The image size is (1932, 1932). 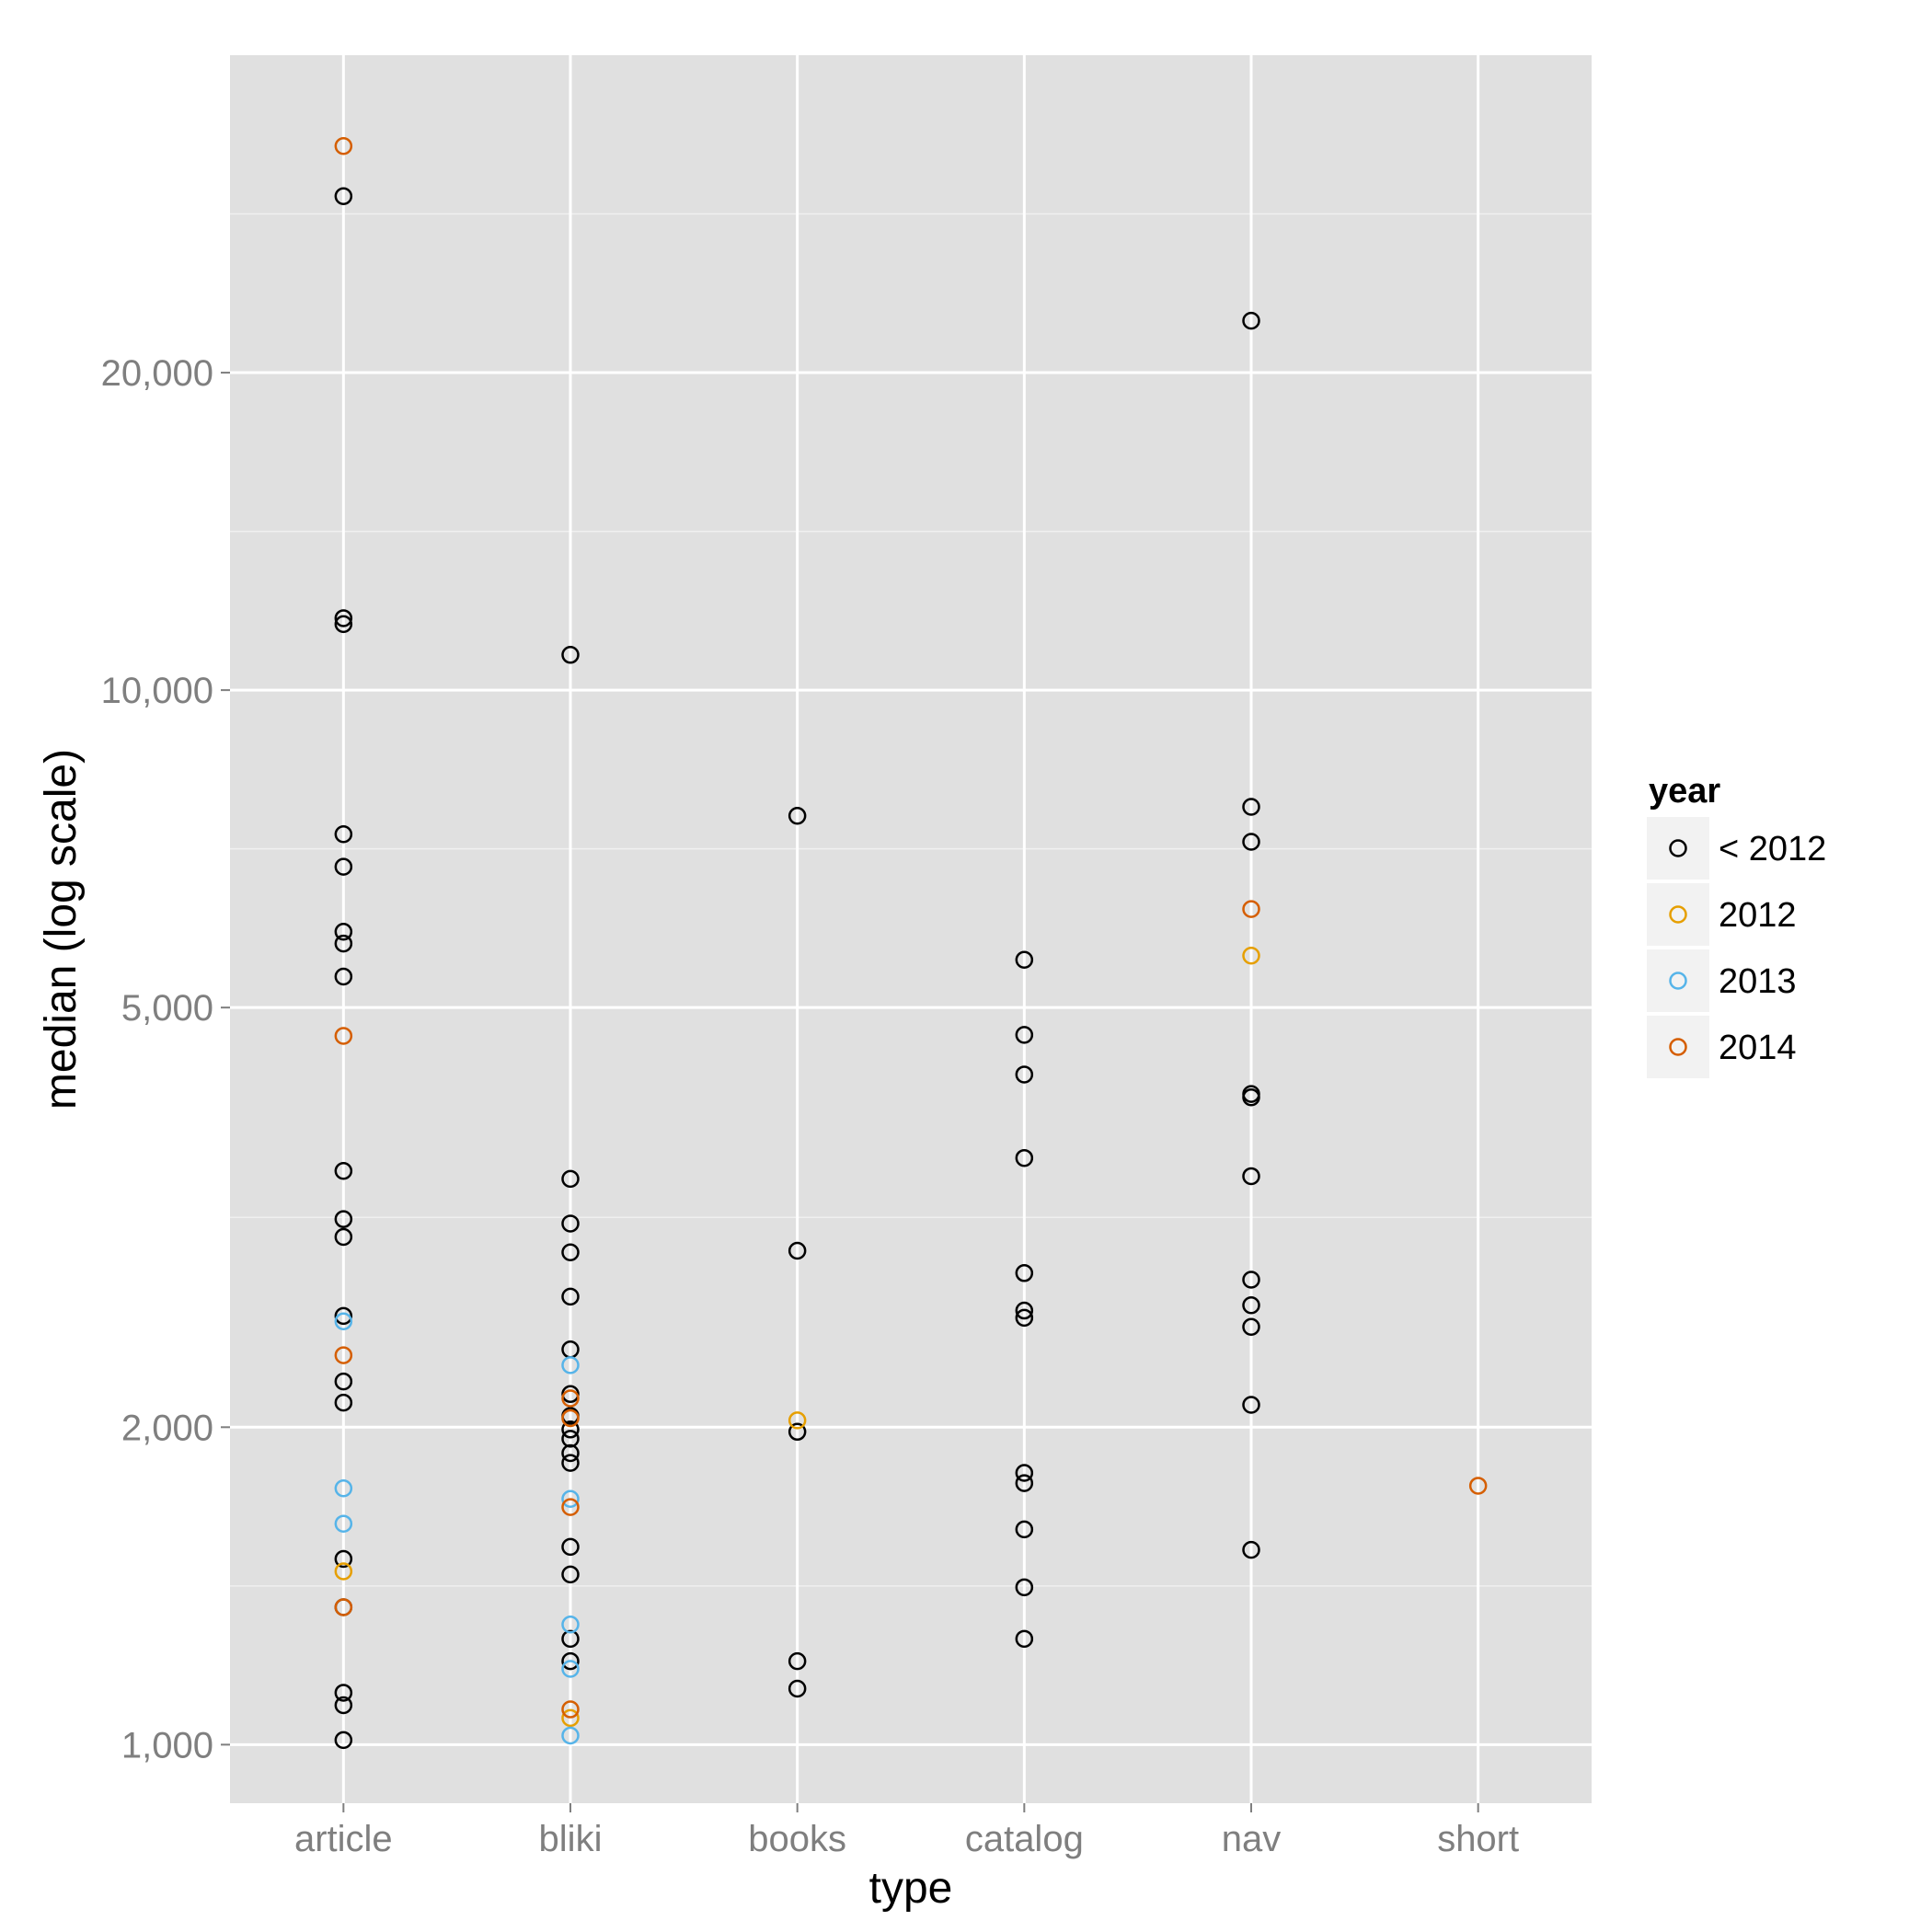 I want to click on legend-label: 2012, so click(x=1758, y=915).